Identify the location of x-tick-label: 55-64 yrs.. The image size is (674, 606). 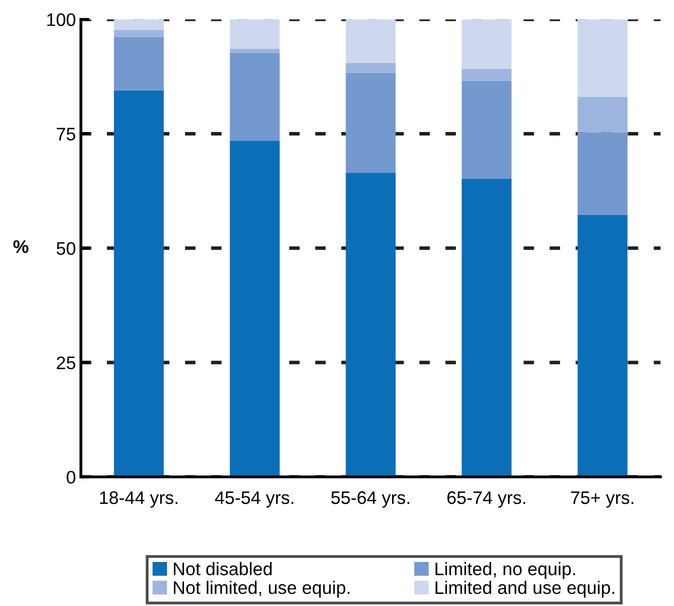
(370, 499).